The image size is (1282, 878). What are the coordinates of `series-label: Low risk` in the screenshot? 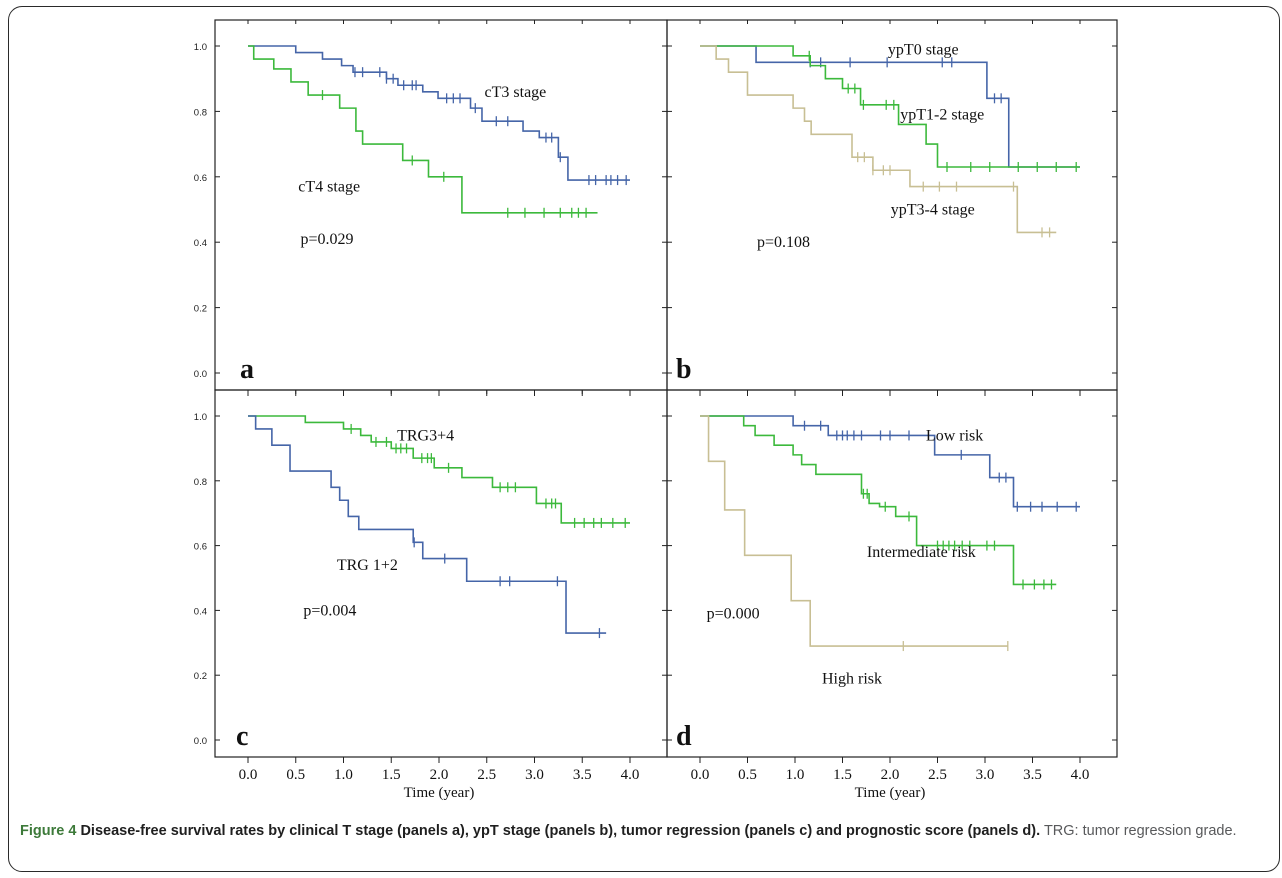 It's located at (954, 435).